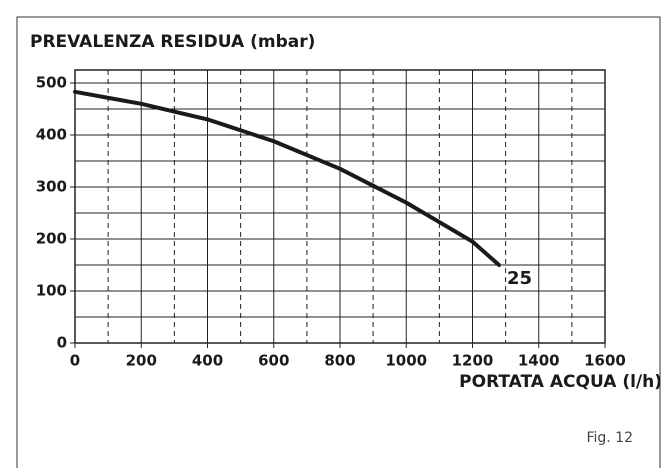 The width and height of the screenshot is (665, 468). What do you see at coordinates (51, 291) in the screenshot?
I see `y-tick-label: 100` at bounding box center [51, 291].